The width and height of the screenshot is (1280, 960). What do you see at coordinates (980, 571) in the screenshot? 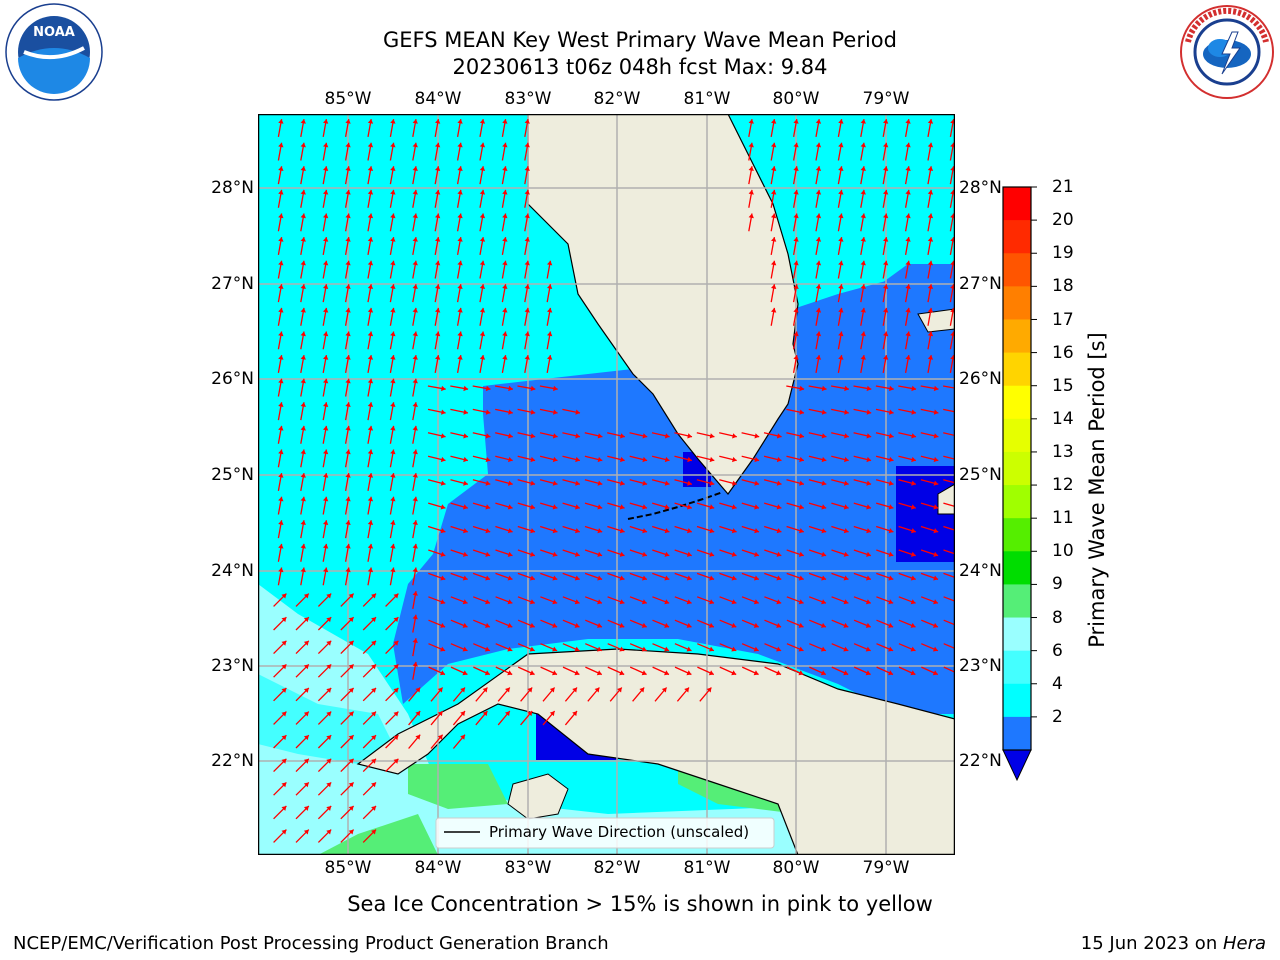
I see `lat-label-right: 24°N` at bounding box center [980, 571].